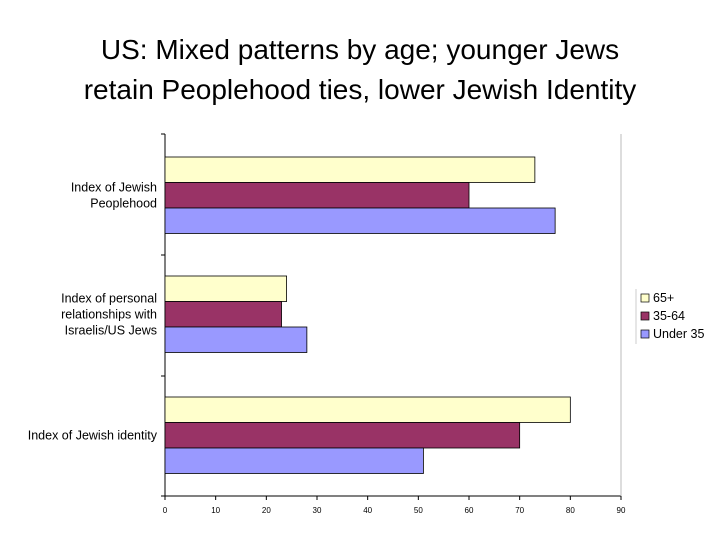 Image resolution: width=720 pixels, height=540 pixels. I want to click on category-label-1-1: relationships with, so click(109, 314).